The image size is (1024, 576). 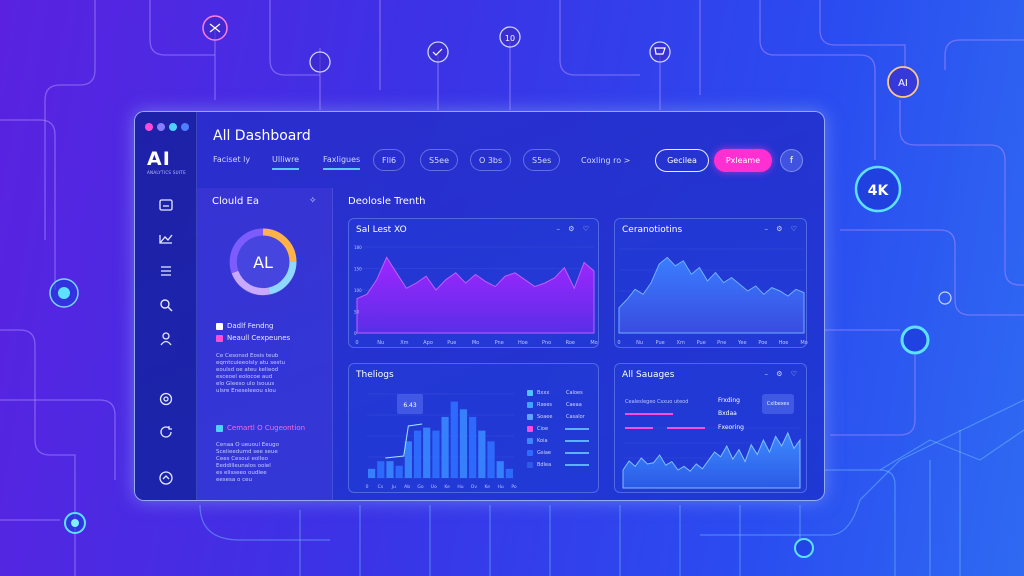 What do you see at coordinates (313, 201) in the screenshot?
I see `pin-icon: ✧` at bounding box center [313, 201].